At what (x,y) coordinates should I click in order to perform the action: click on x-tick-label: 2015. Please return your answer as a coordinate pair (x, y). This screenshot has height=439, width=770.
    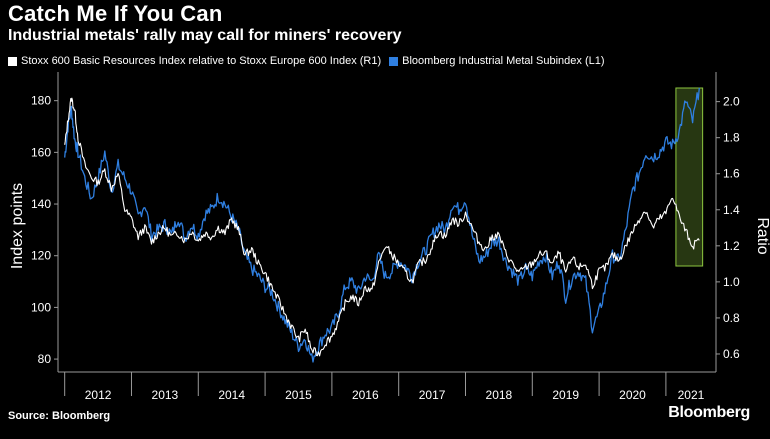
    Looking at the image, I should click on (298, 395).